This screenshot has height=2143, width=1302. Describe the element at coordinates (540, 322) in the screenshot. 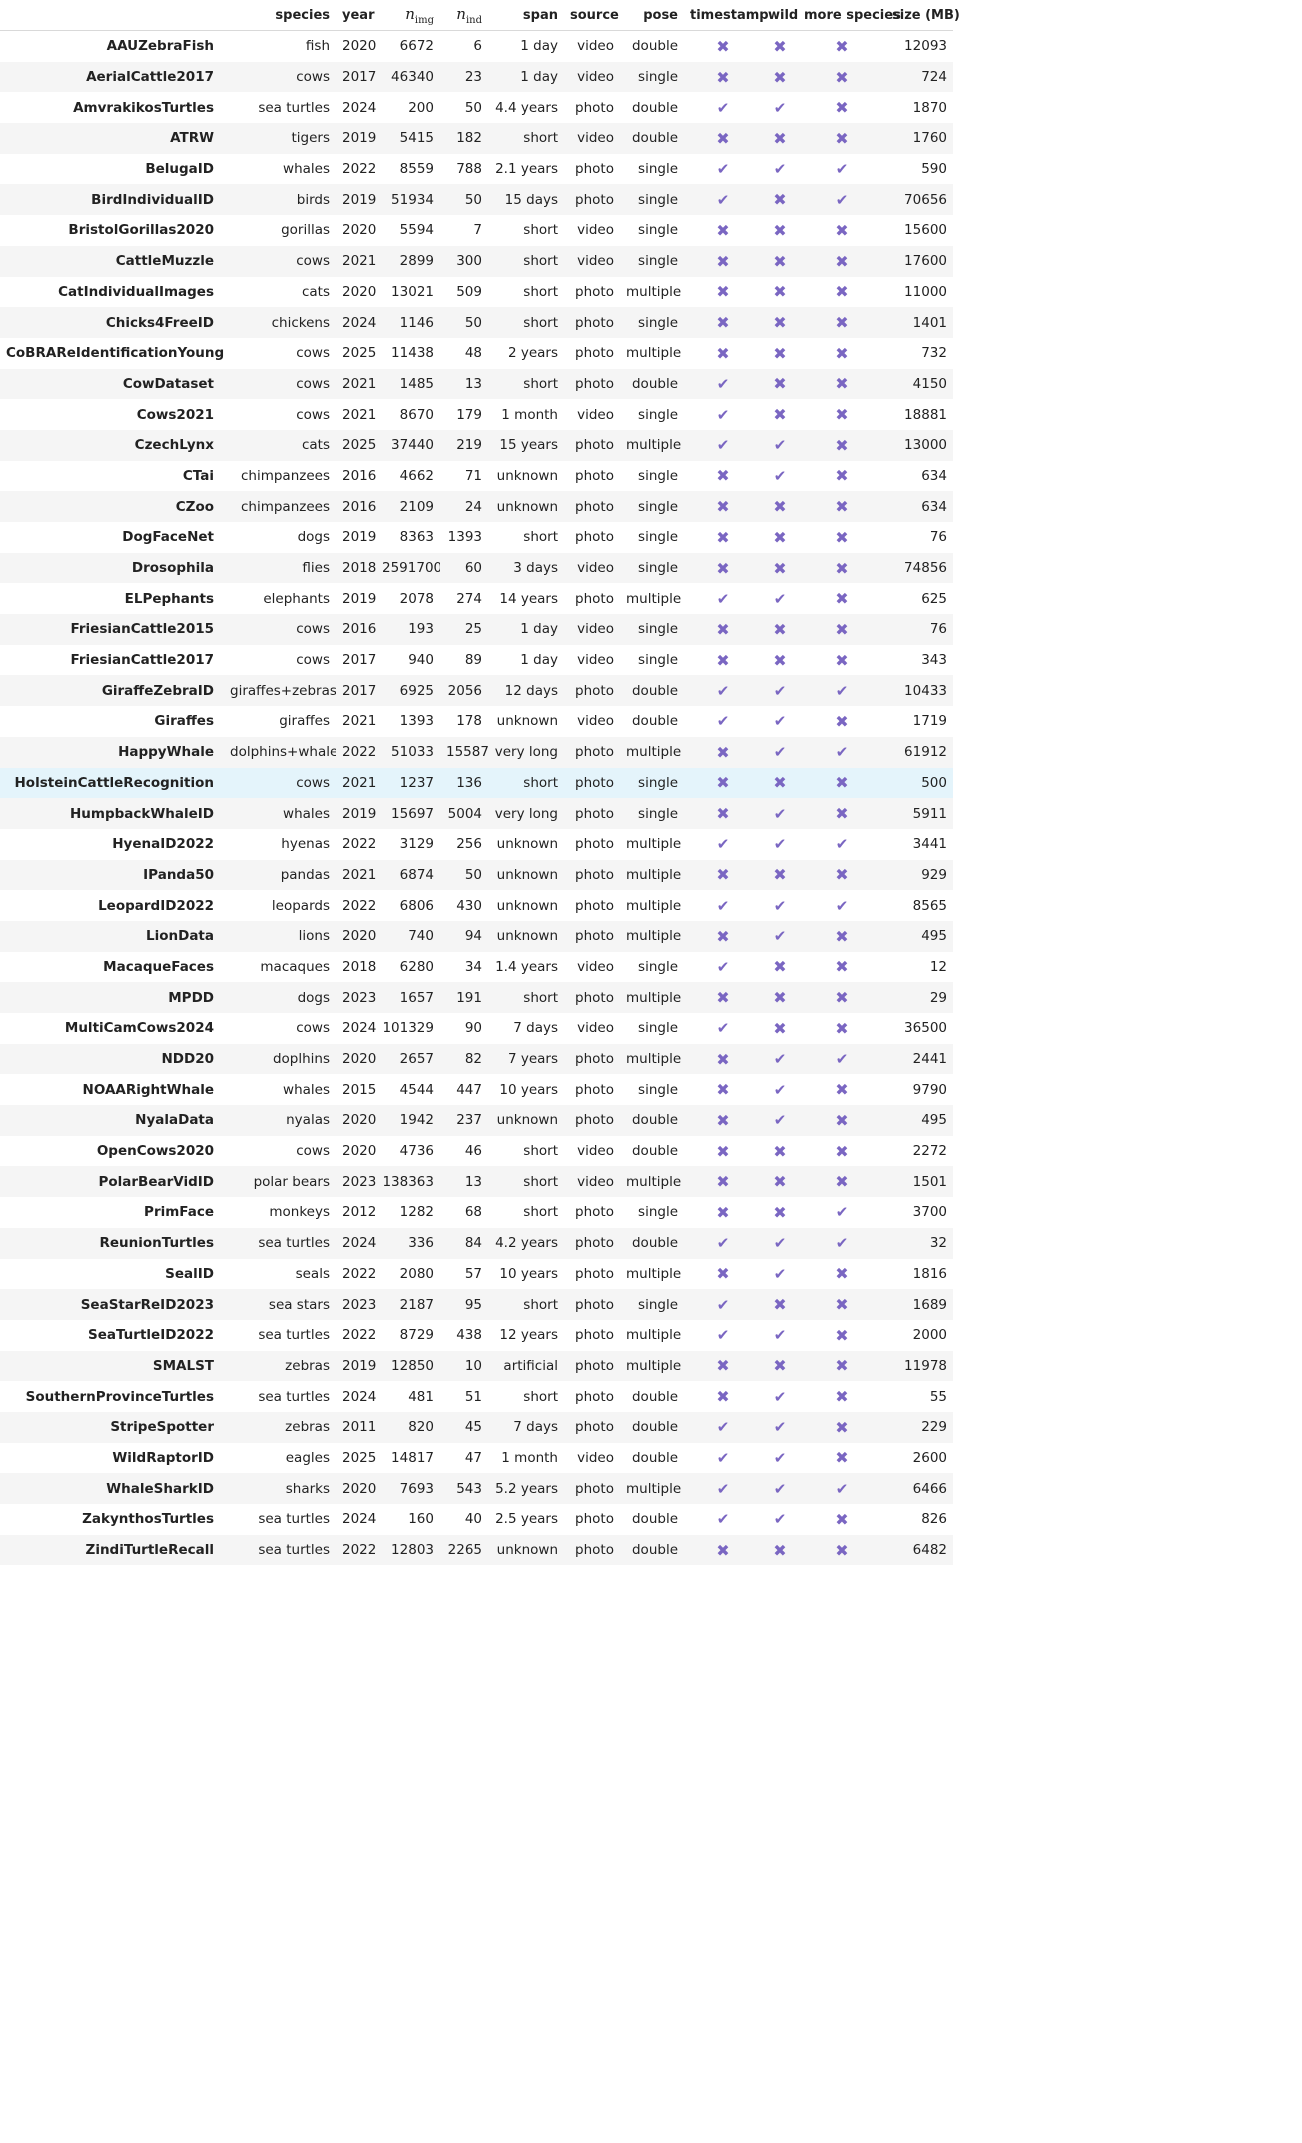

I see `cell-span: short` at that location.